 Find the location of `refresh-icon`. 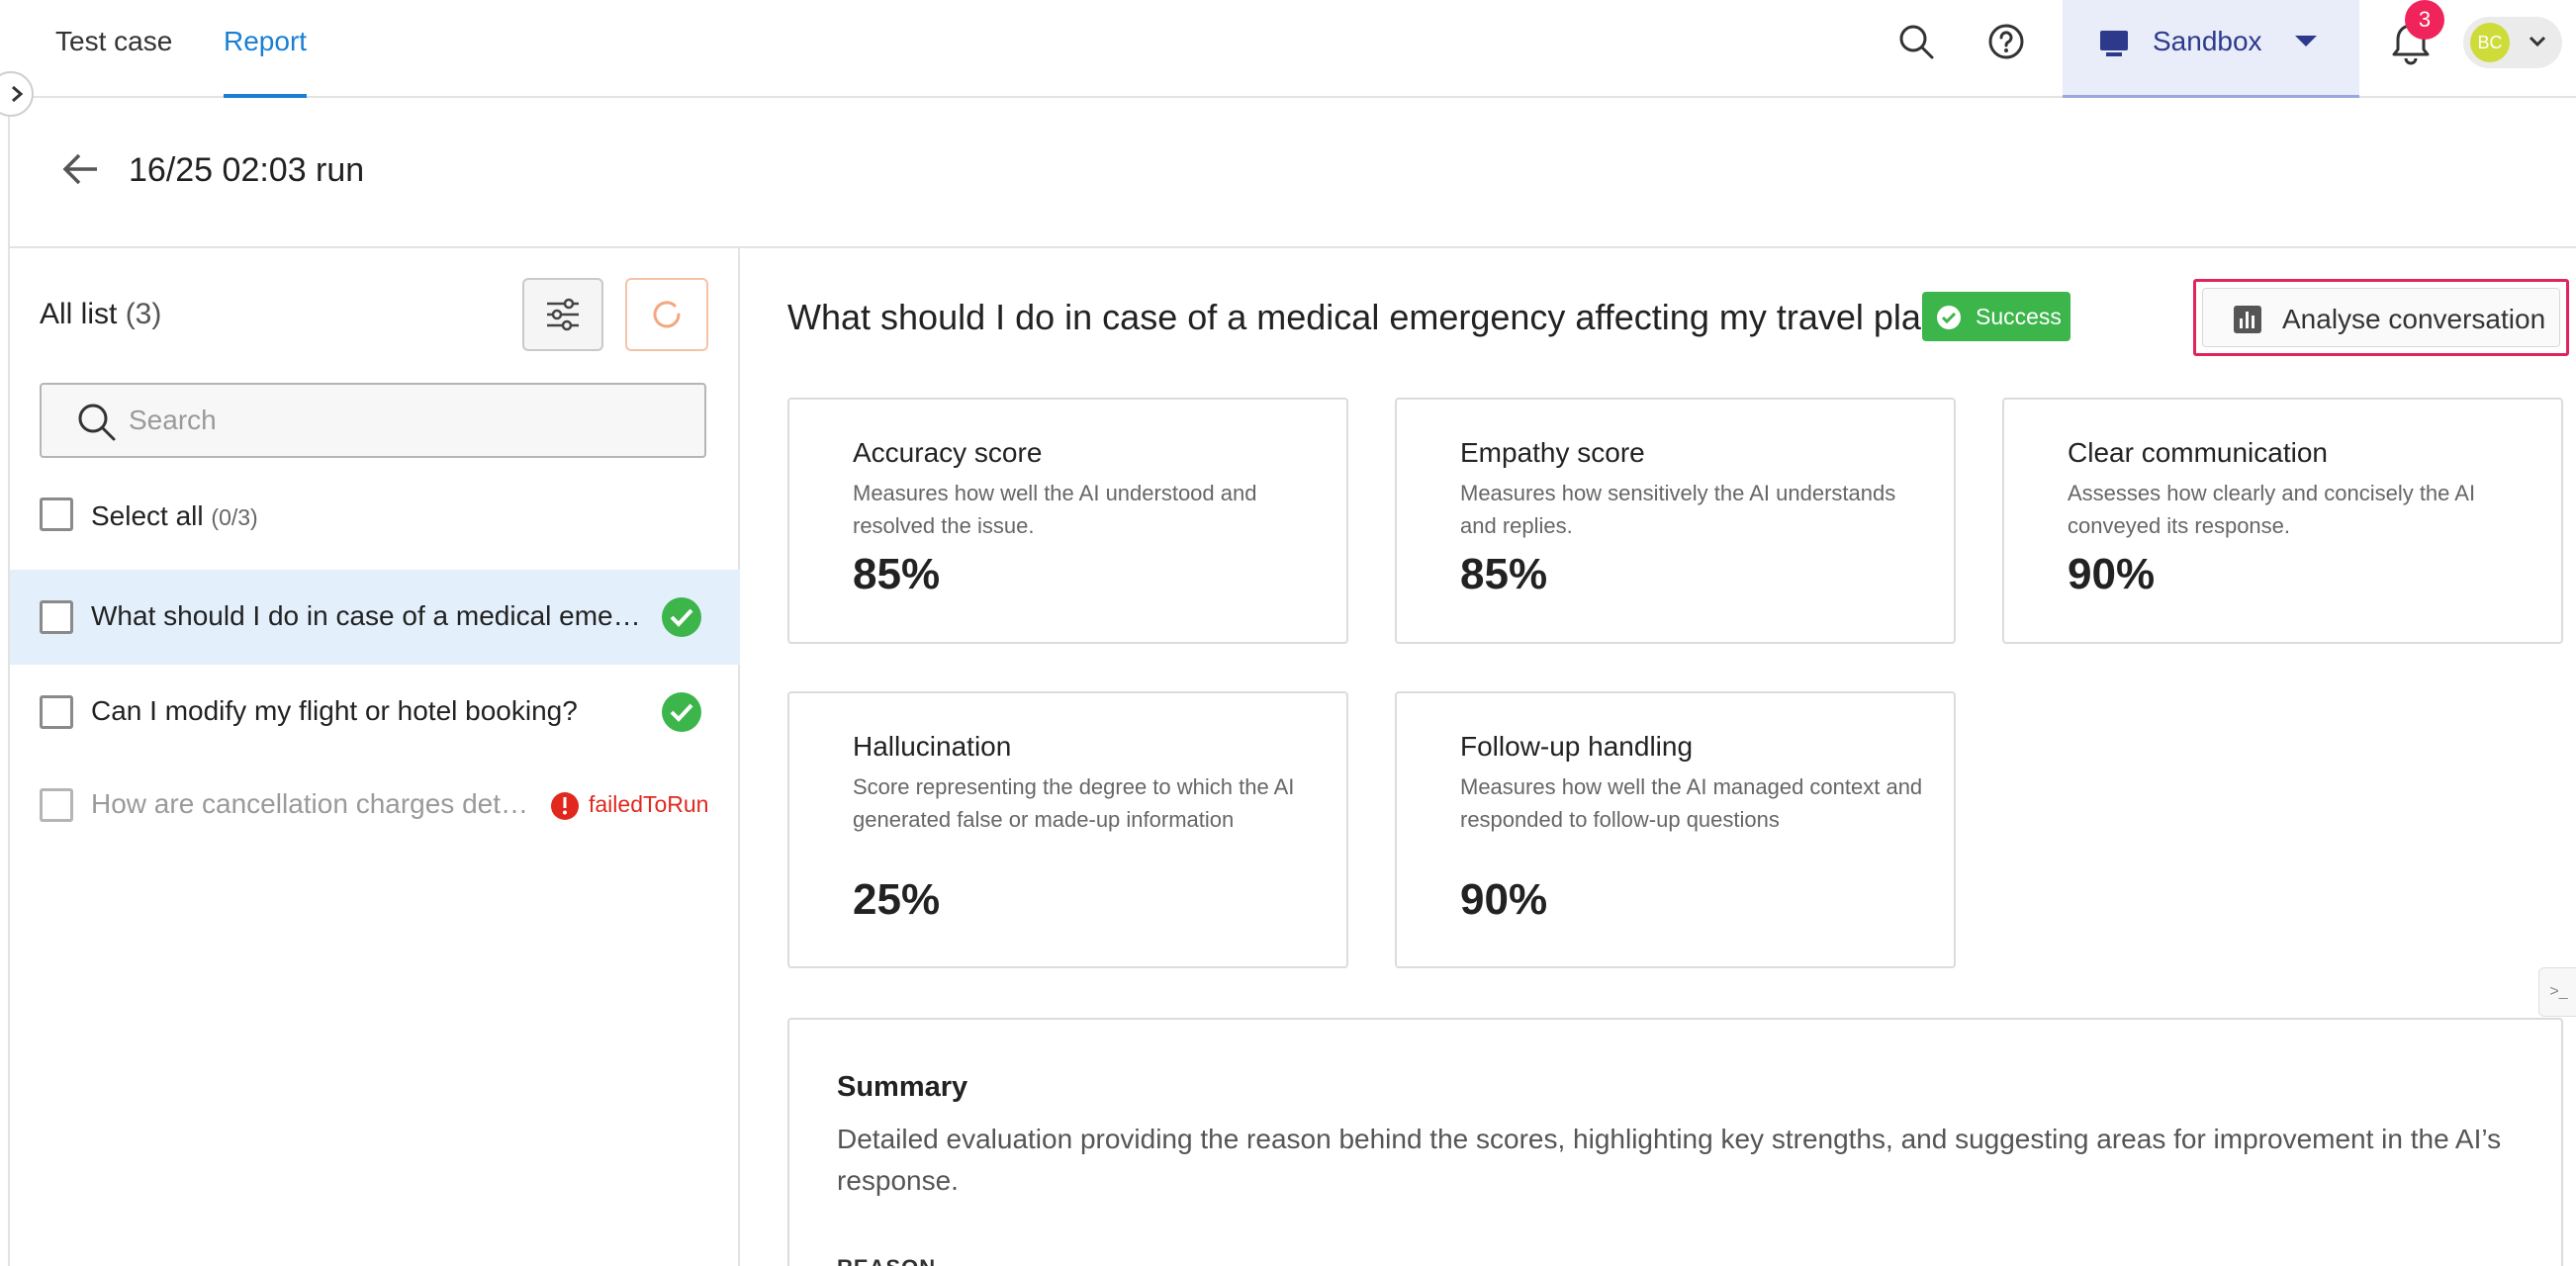

refresh-icon is located at coordinates (667, 314).